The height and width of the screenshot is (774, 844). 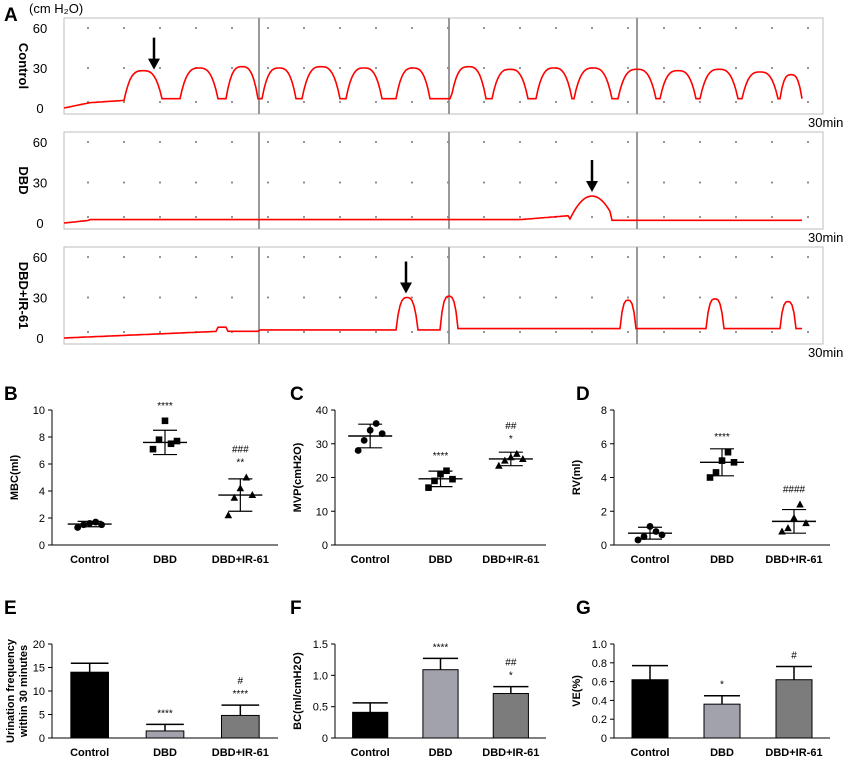 I want to click on significance-mark: ###, so click(x=240, y=450).